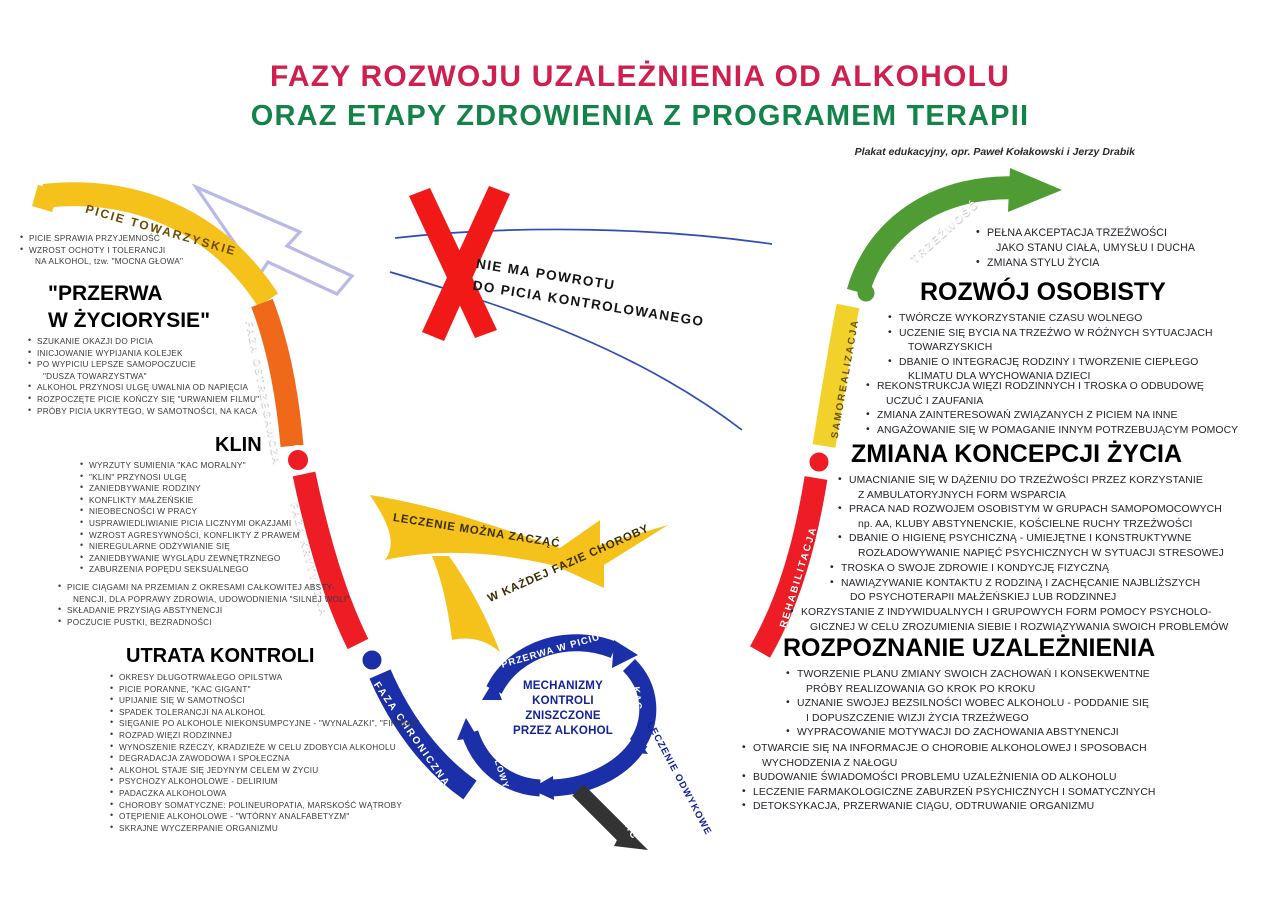  What do you see at coordinates (190, 569) in the screenshot?
I see `list-item: ZABURZENIA POPĘDU SEKSUALNEGO` at bounding box center [190, 569].